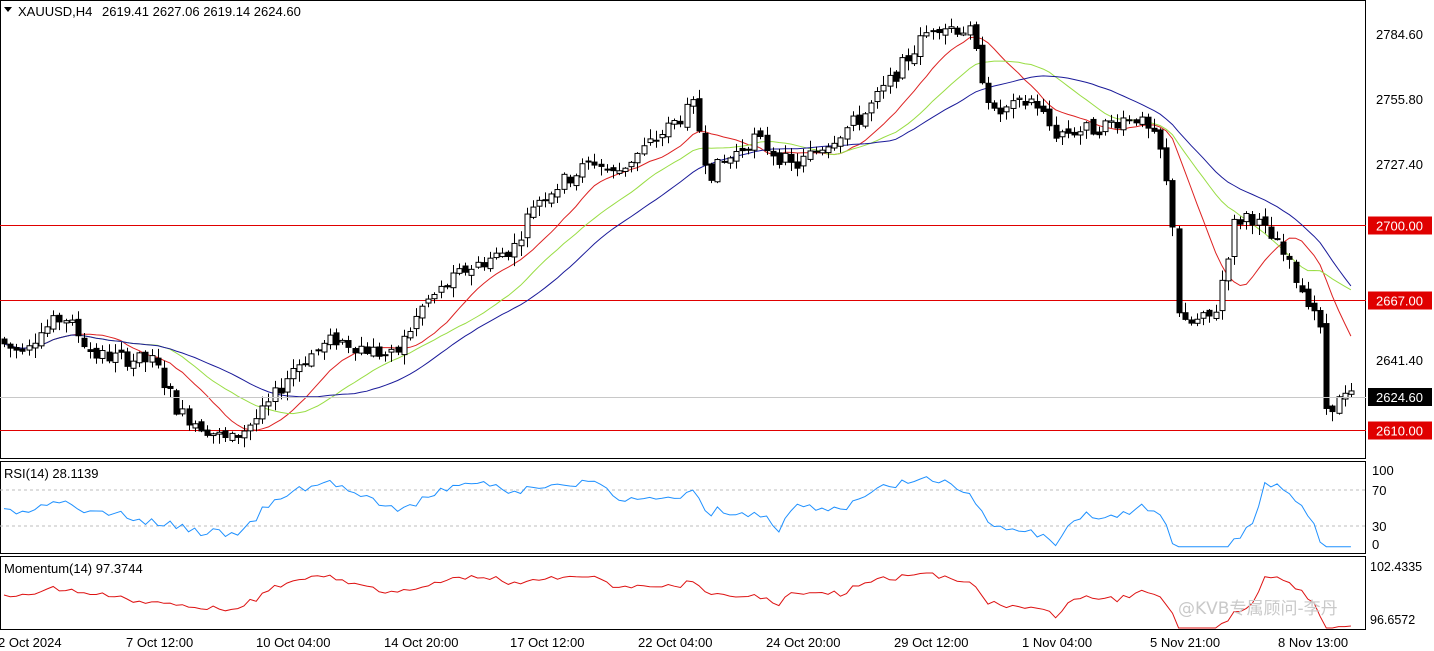 The width and height of the screenshot is (1434, 651). Describe the element at coordinates (1383, 470) in the screenshot. I see `rsi-tick: 100` at that location.